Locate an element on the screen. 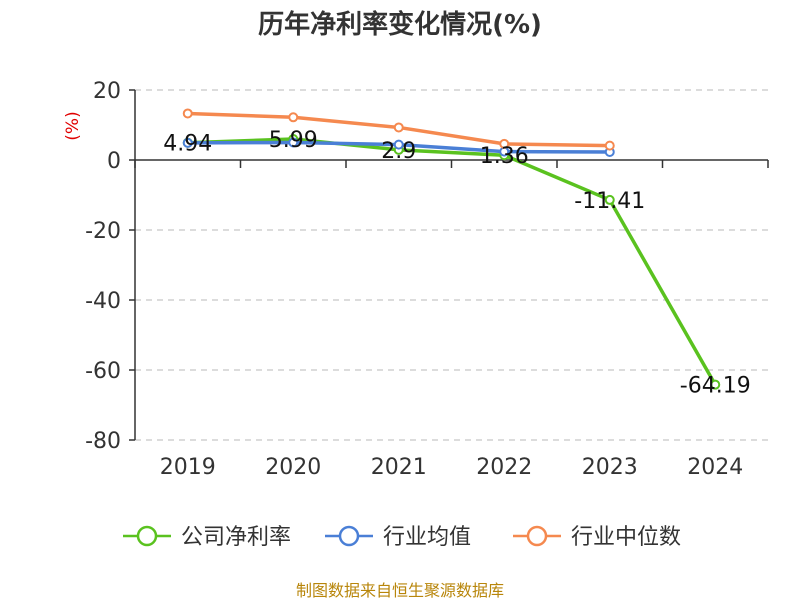 Image resolution: width=800 pixels, height=600 pixels. y-tick-label: -60 is located at coordinates (103, 371).